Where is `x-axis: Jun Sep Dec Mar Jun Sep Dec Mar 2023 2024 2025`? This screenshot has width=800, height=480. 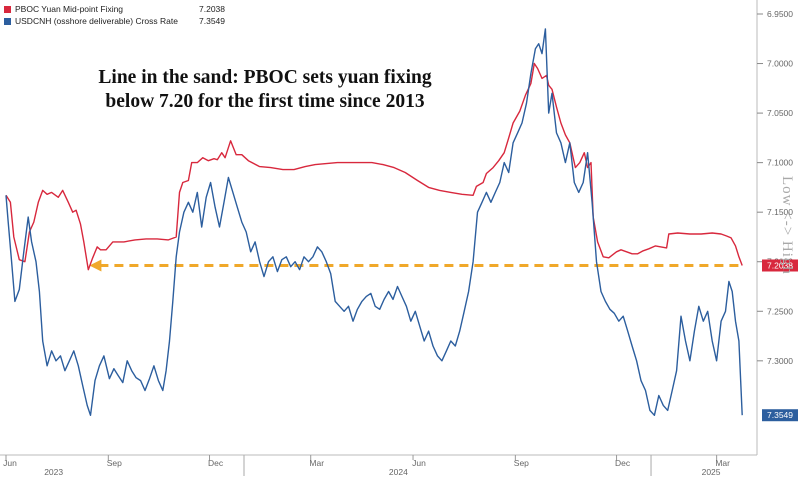 x-axis: Jun Sep Dec Mar Jun Sep Dec Mar 2023 2024 2025 is located at coordinates (378, 465).